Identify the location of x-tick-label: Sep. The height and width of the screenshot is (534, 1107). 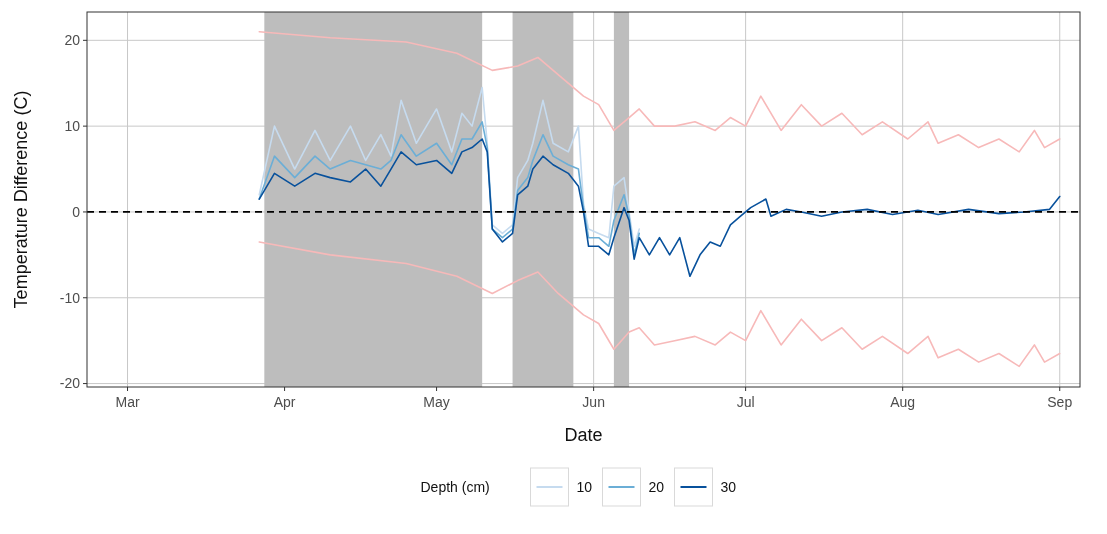
(1060, 402).